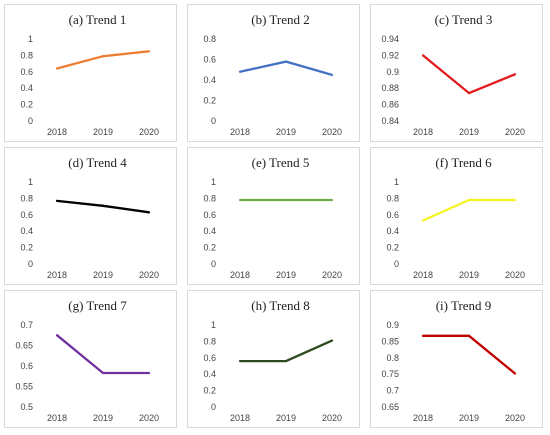  What do you see at coordinates (390, 407) in the screenshot?
I see `y-tick-label: 0.65` at bounding box center [390, 407].